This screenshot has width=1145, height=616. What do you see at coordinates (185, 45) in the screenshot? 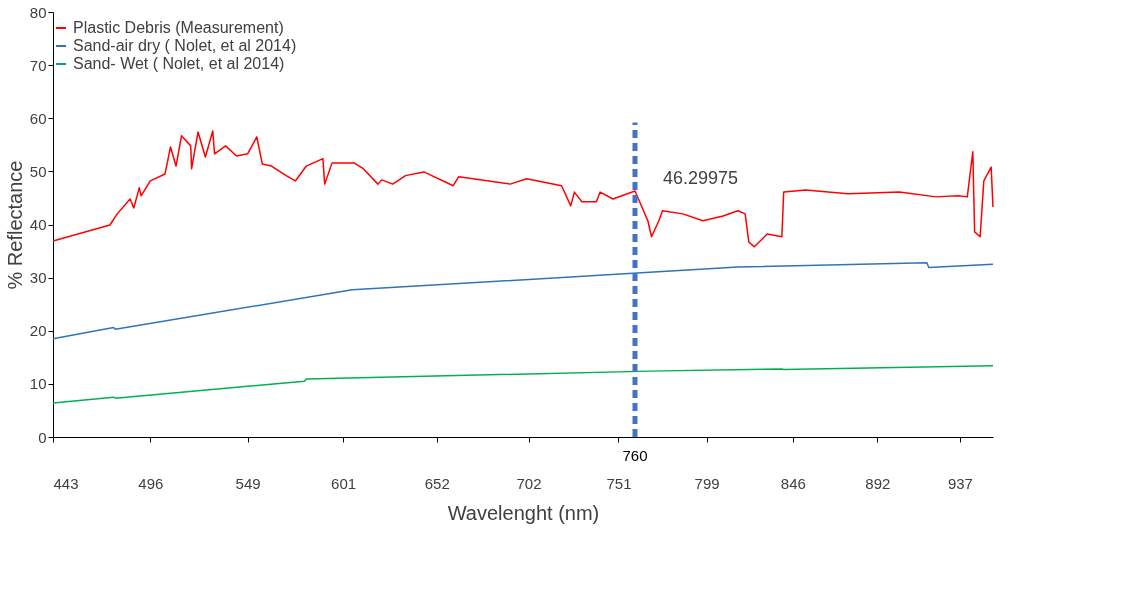
I see `legend-label: Sand-air dry ( Nolet, et al 2014)` at bounding box center [185, 45].